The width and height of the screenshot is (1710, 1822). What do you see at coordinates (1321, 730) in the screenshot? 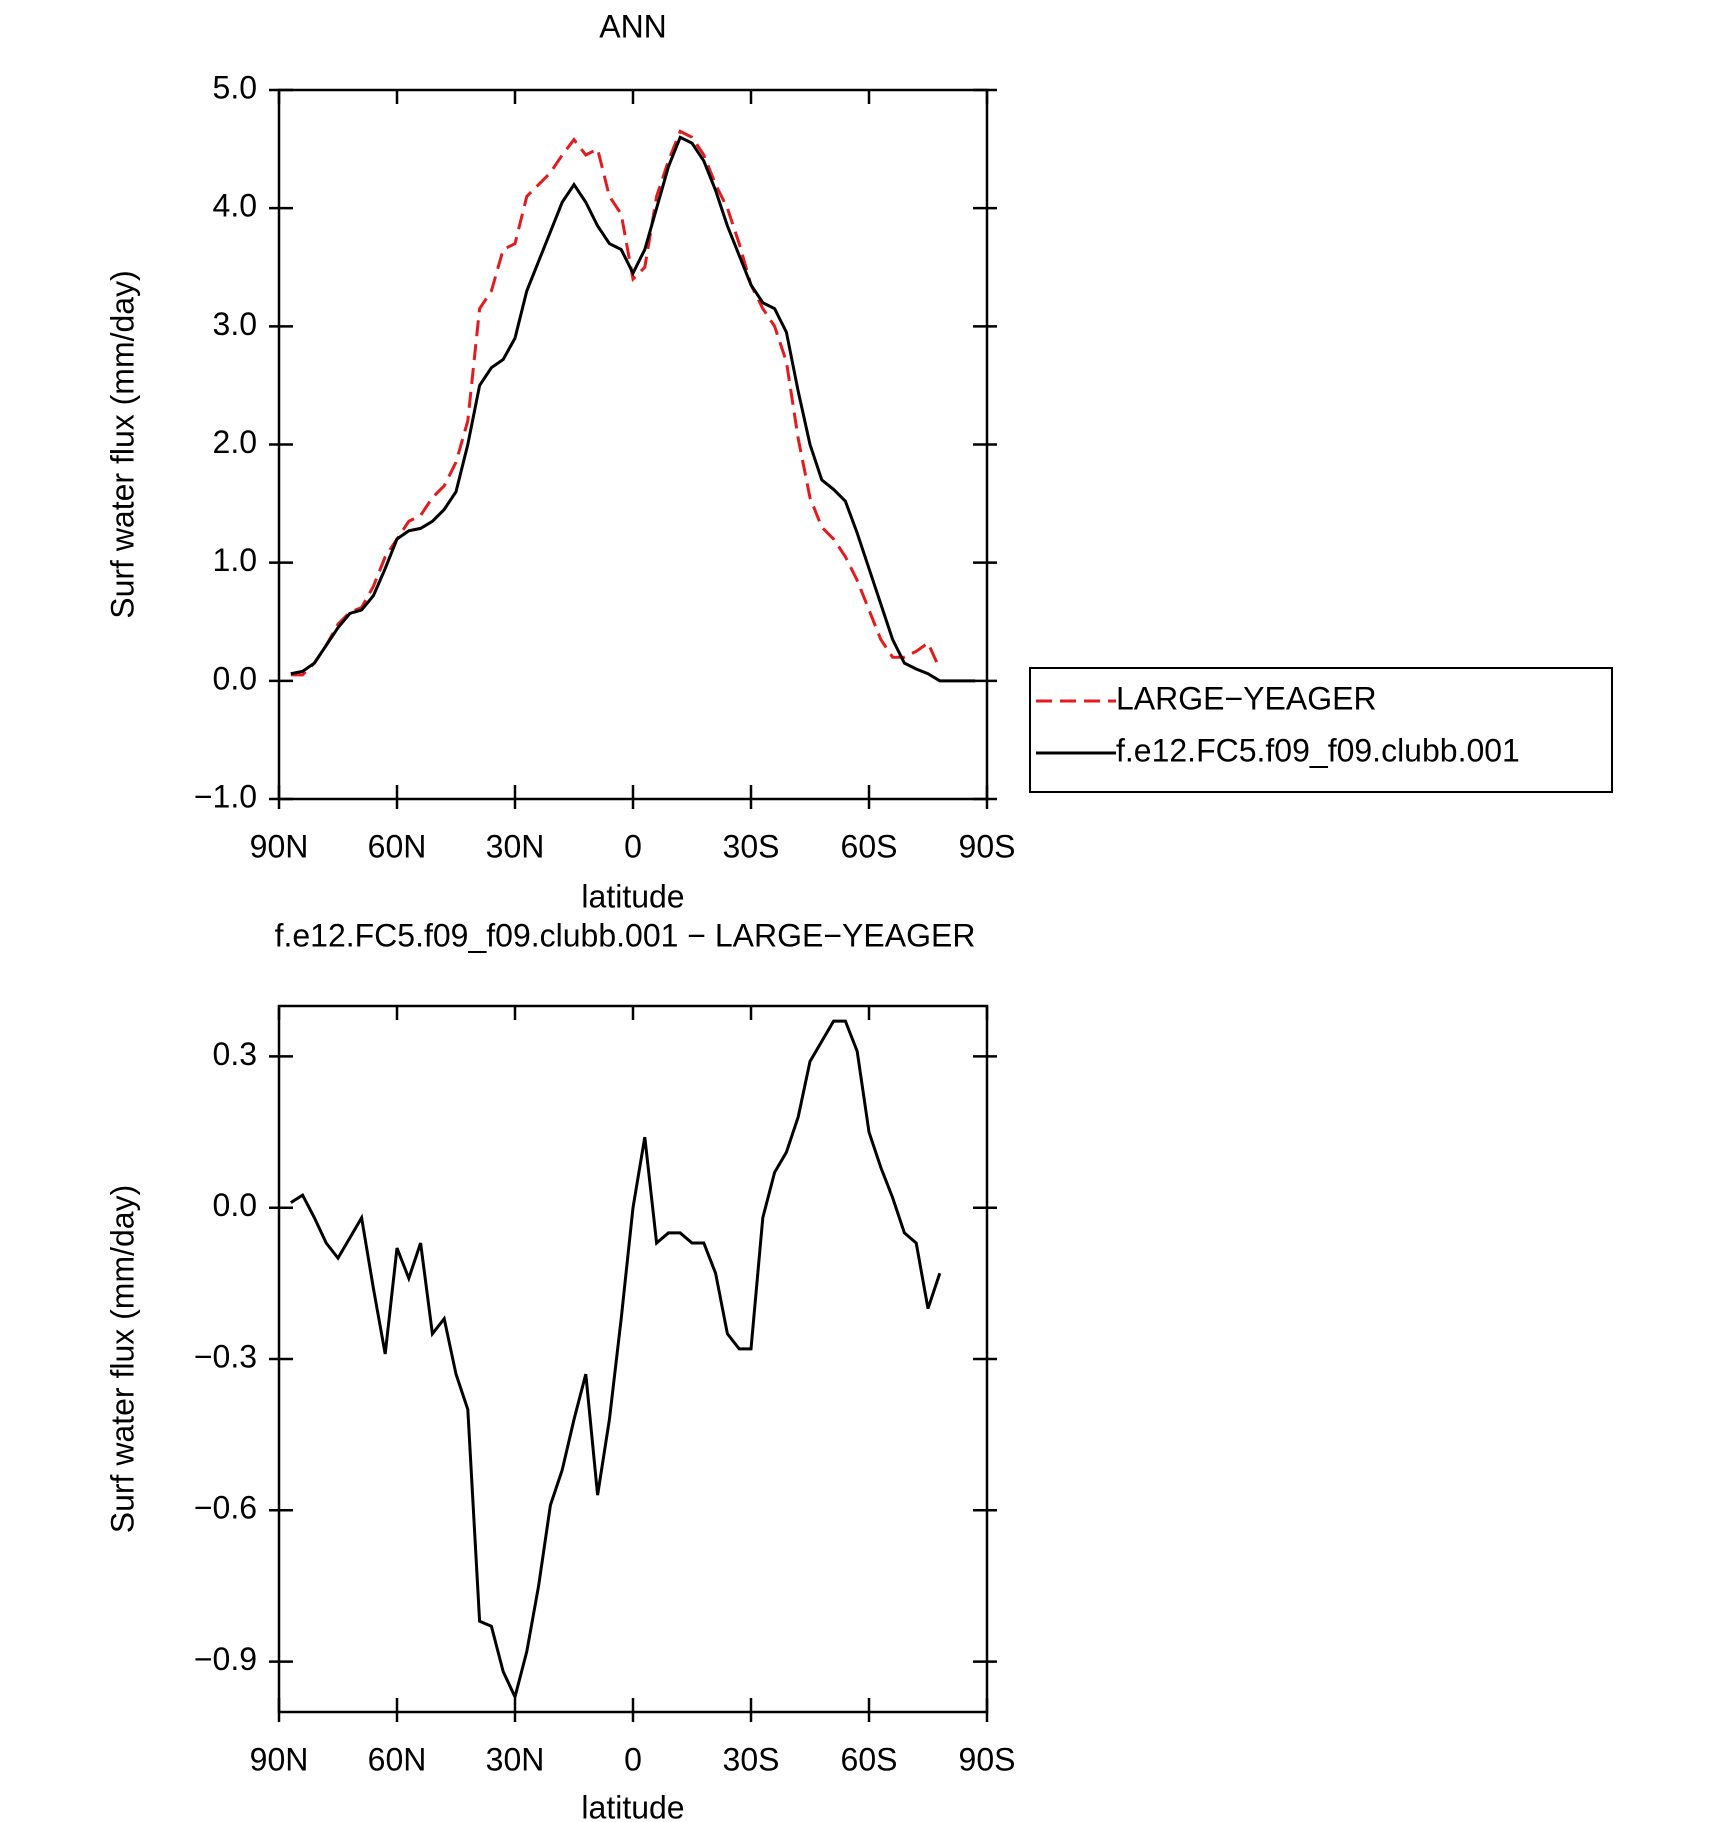
I see `legend-box` at bounding box center [1321, 730].